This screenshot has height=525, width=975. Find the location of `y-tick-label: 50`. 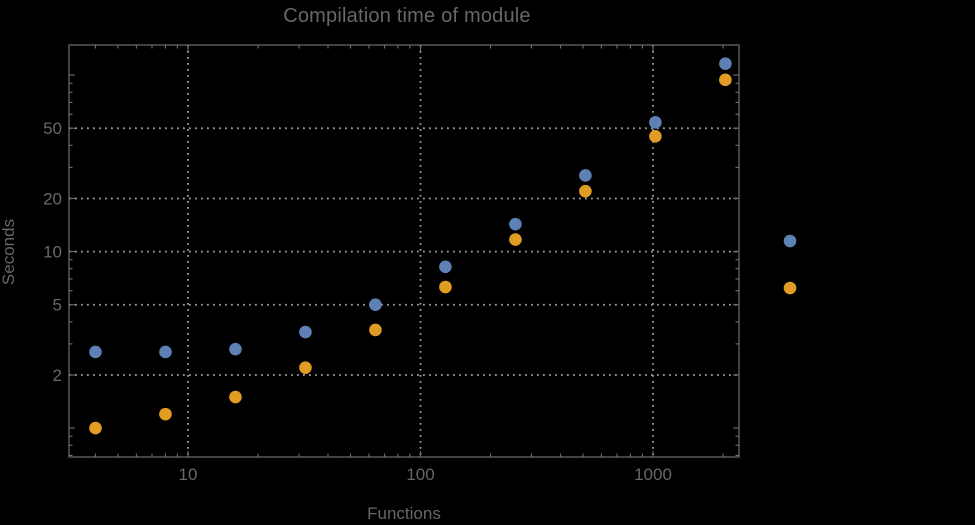

y-tick-label: 50 is located at coordinates (52, 128).